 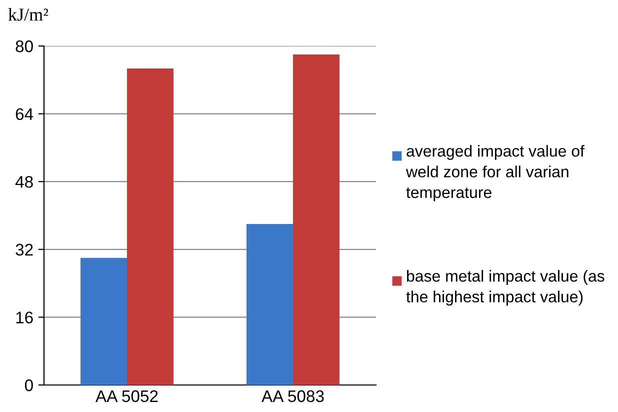 I want to click on y-tick-label: 16, so click(x=24, y=318).